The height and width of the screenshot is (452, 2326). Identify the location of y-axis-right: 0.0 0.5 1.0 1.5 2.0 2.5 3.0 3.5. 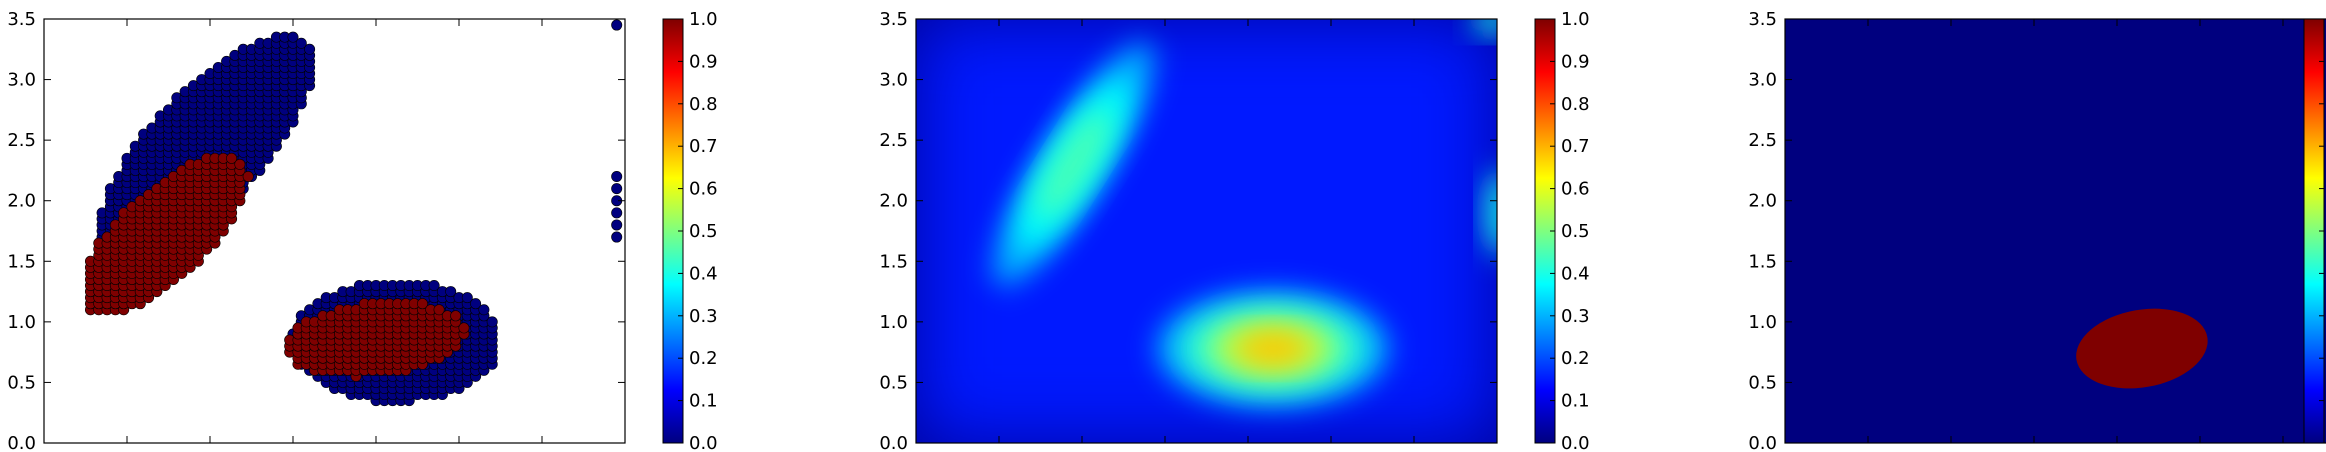
(1770, 230).